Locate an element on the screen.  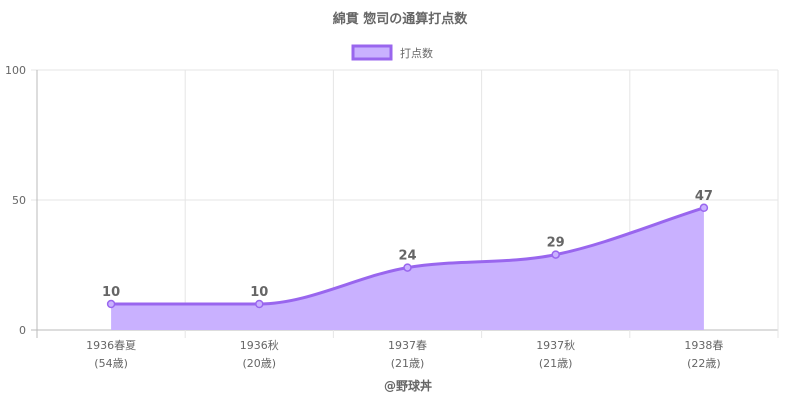
data-label-2: 24 is located at coordinates (407, 256).